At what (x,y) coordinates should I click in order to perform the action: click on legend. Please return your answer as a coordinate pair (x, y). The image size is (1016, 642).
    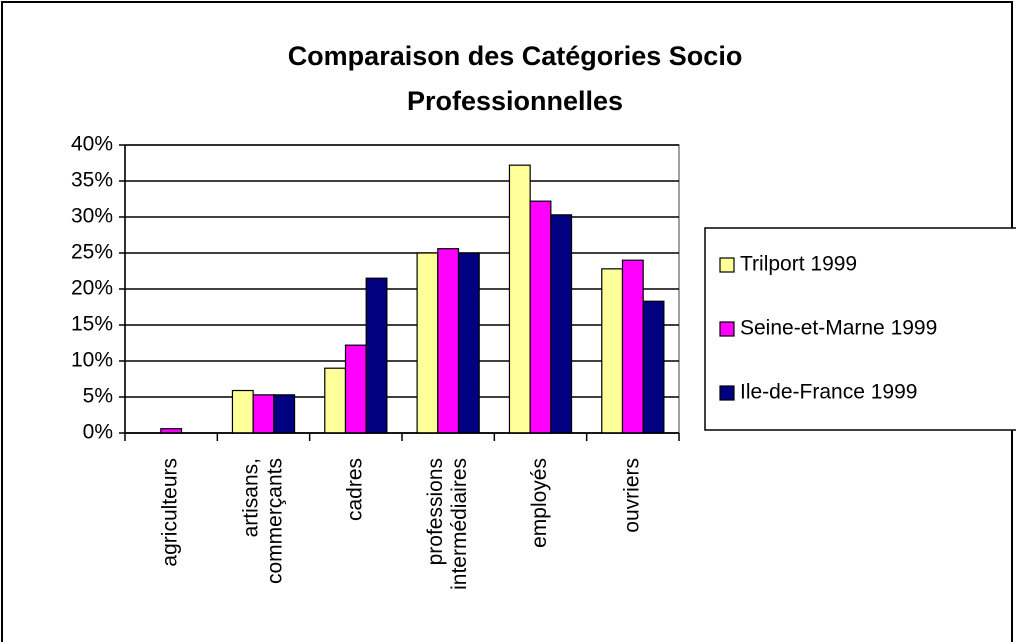
    Looking at the image, I should click on (860, 329).